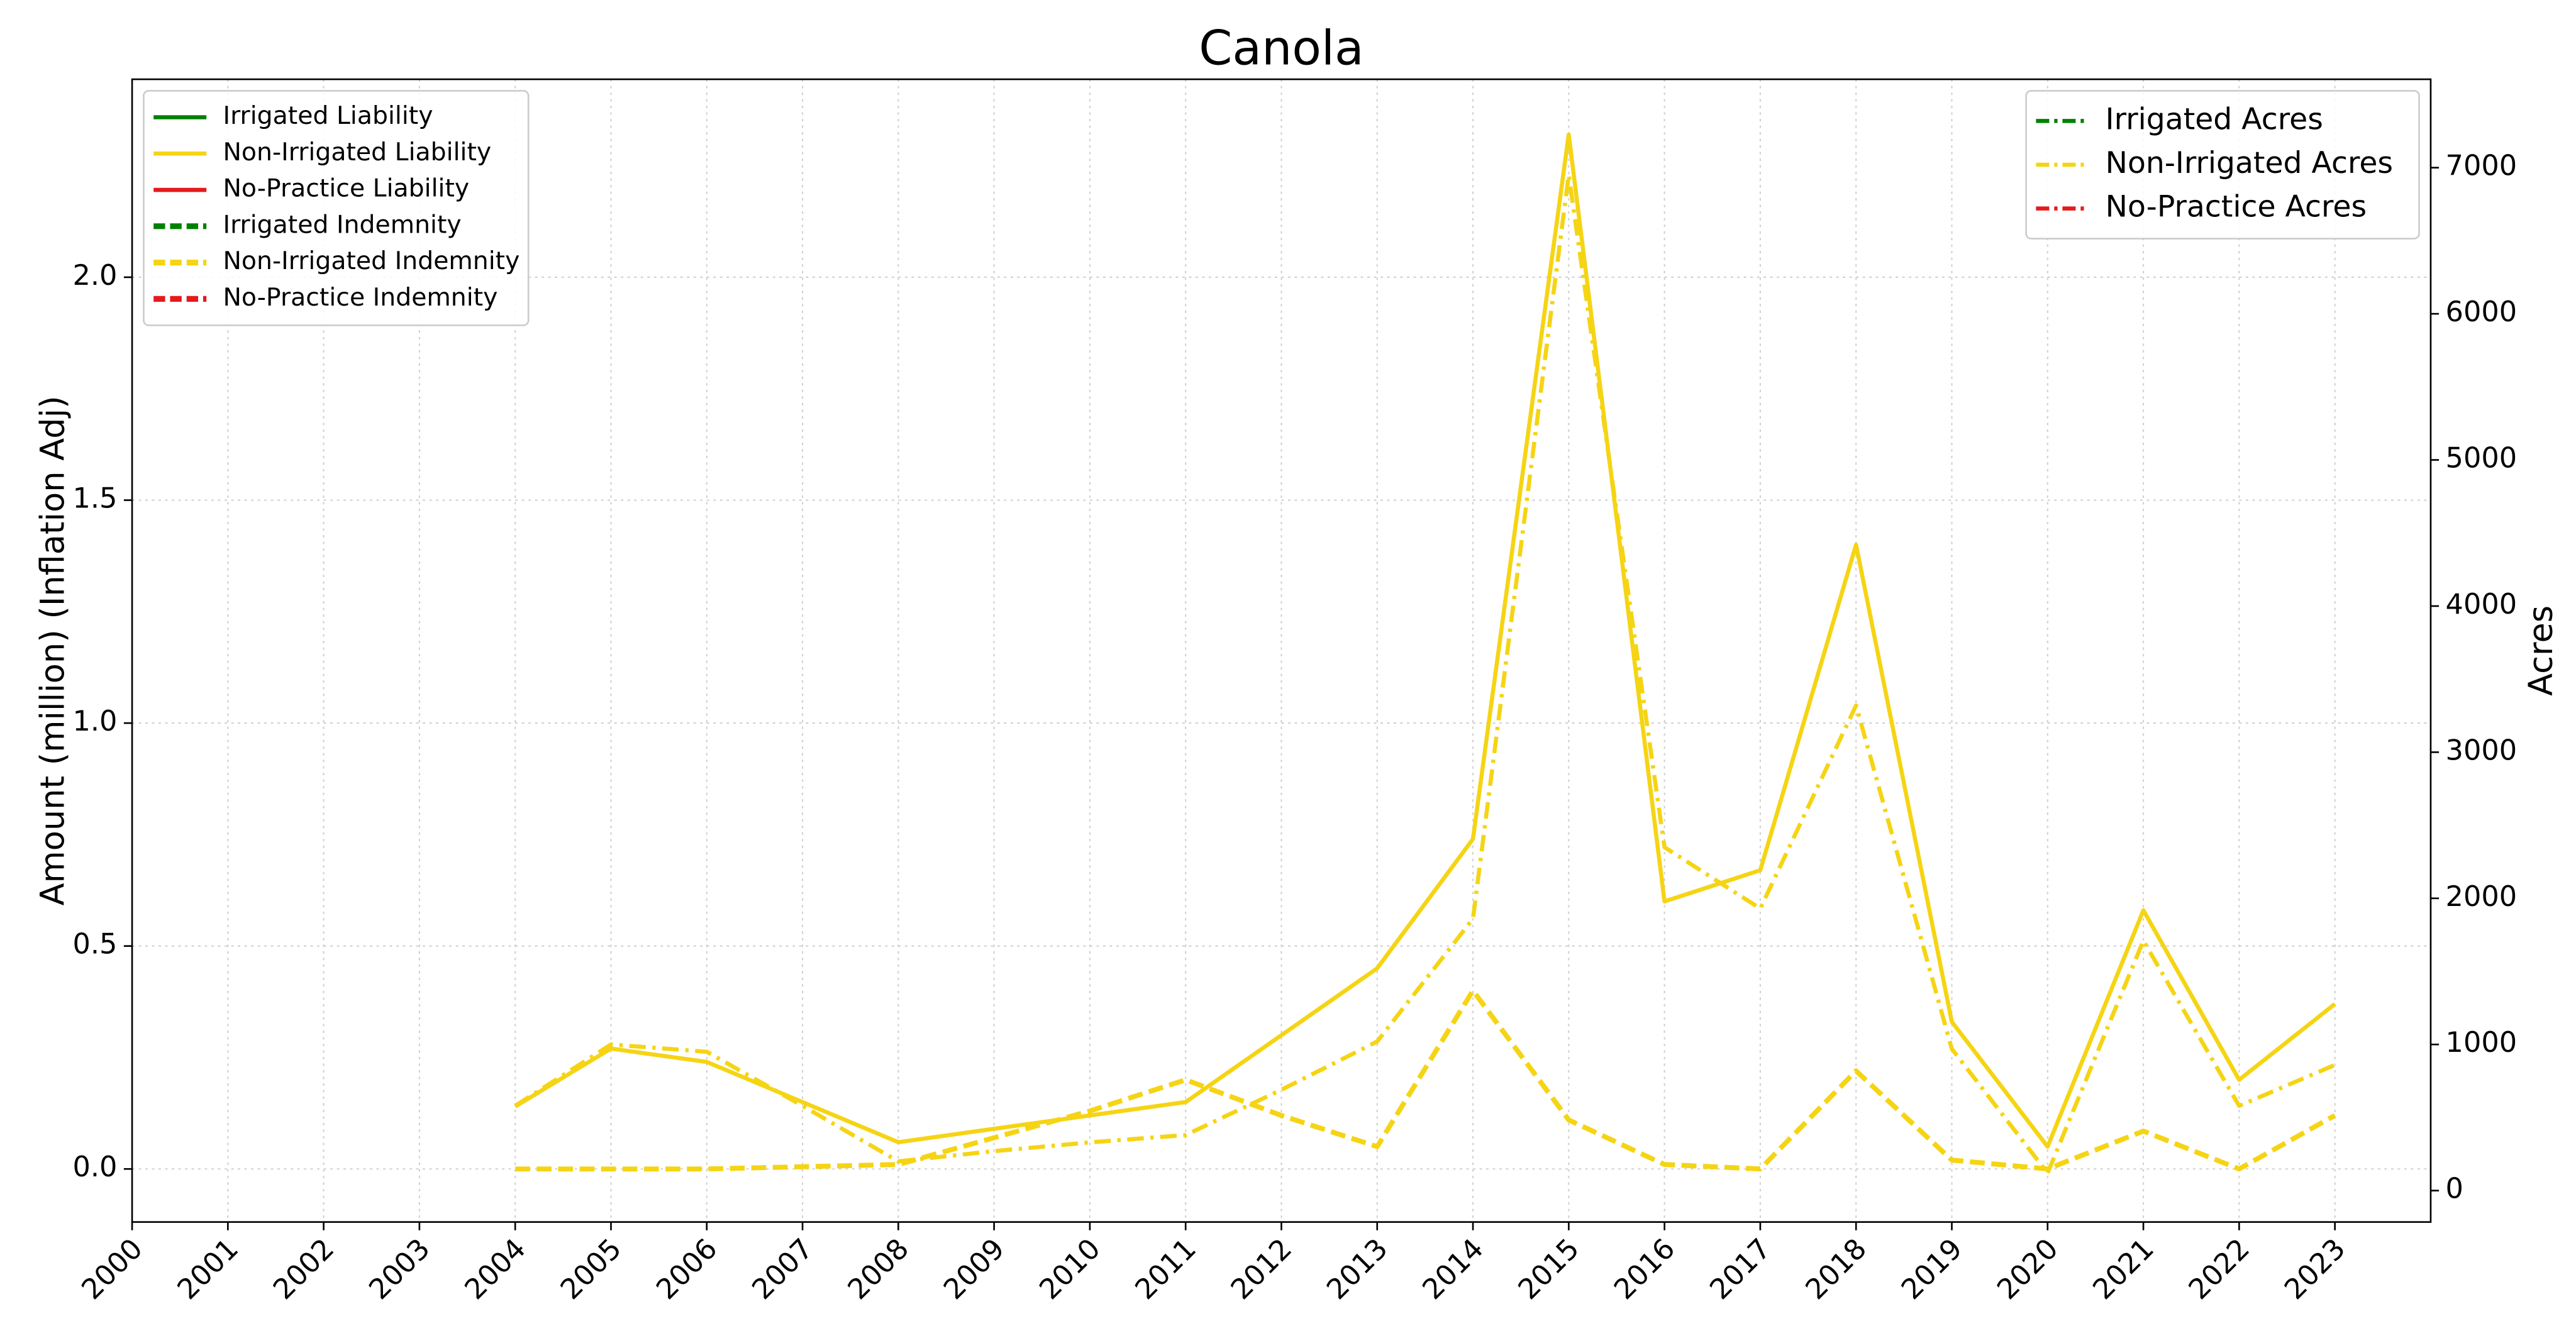  I want to click on x-tick-label: 2017, so click(1740, 1269).